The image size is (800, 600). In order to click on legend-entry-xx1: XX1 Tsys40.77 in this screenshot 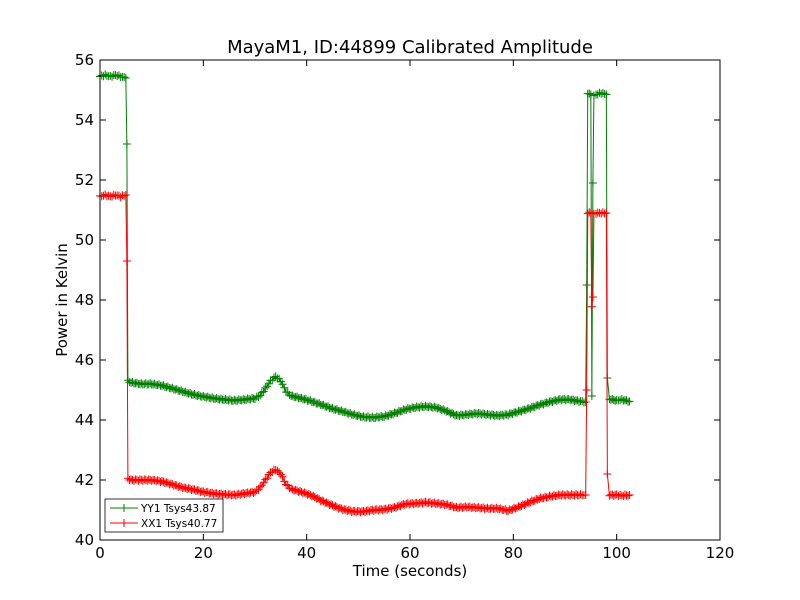, I will do `click(163, 524)`.